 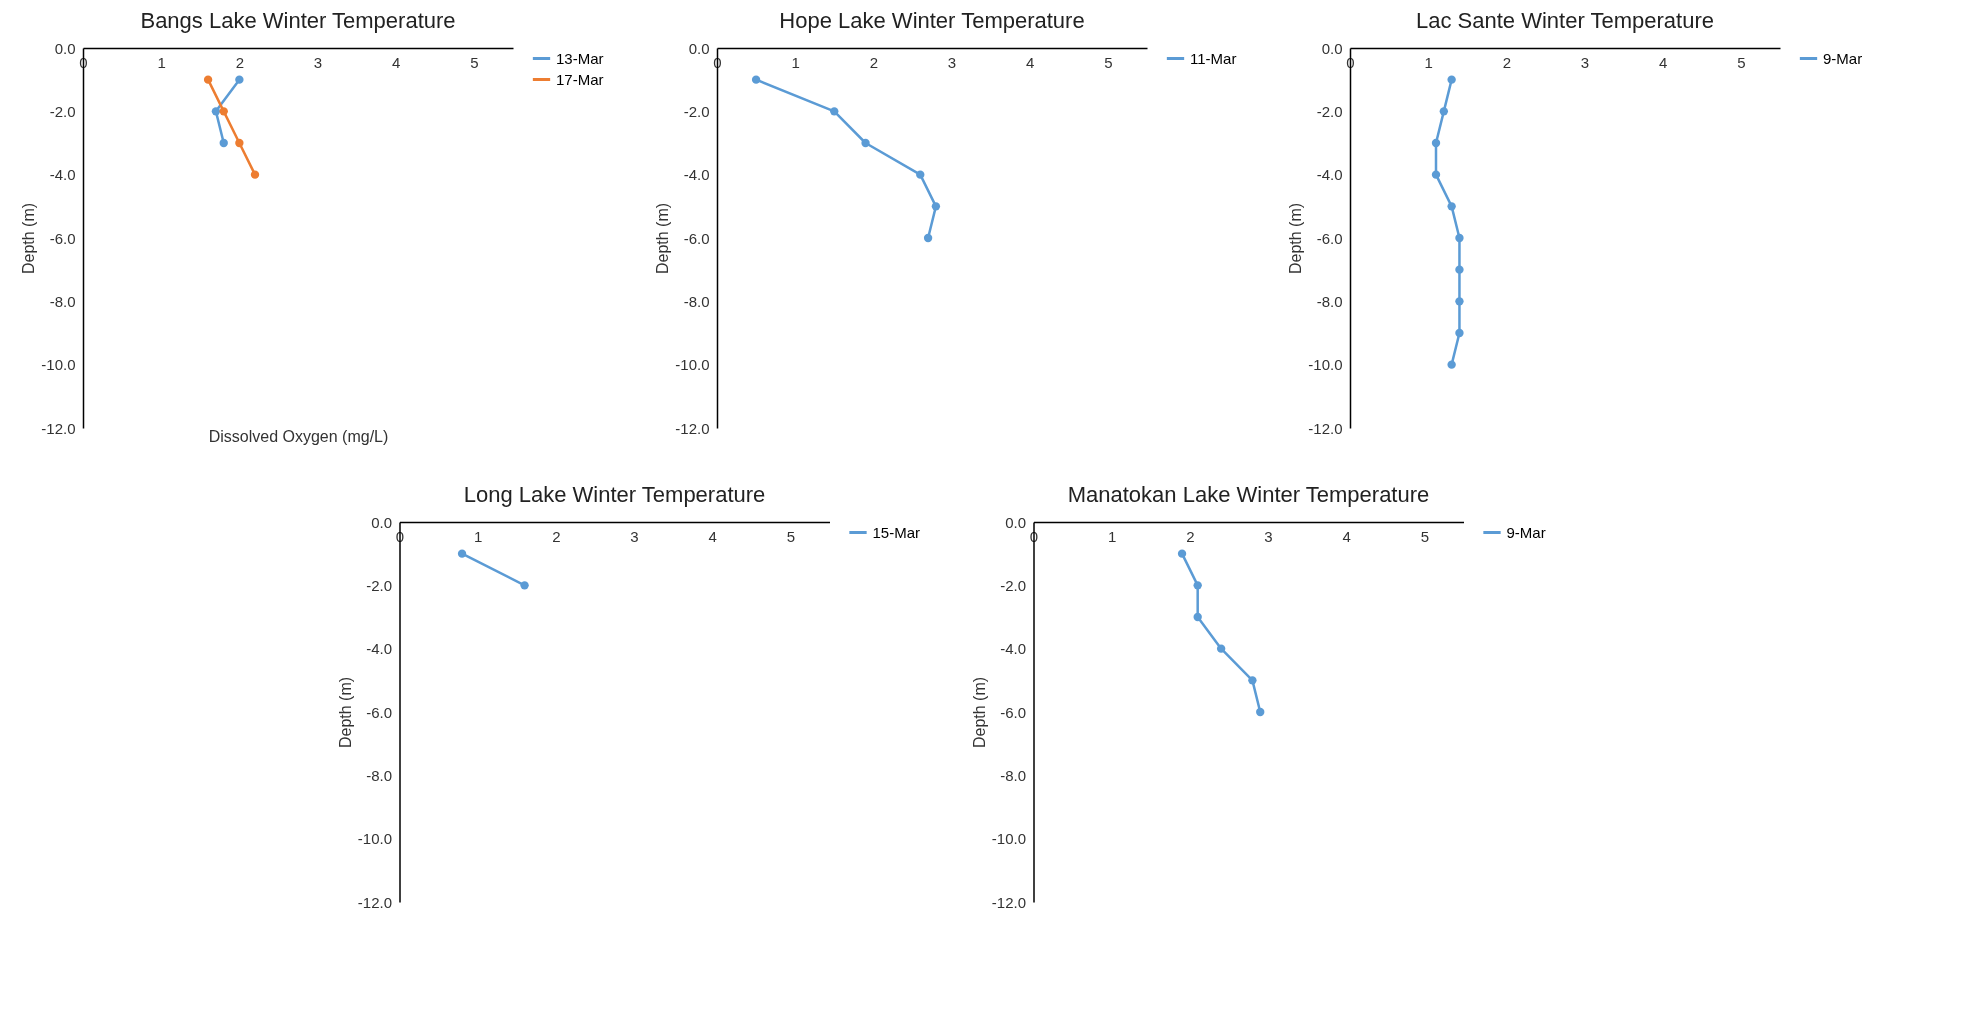 I want to click on legend-label: 17-Mar, so click(x=580, y=79).